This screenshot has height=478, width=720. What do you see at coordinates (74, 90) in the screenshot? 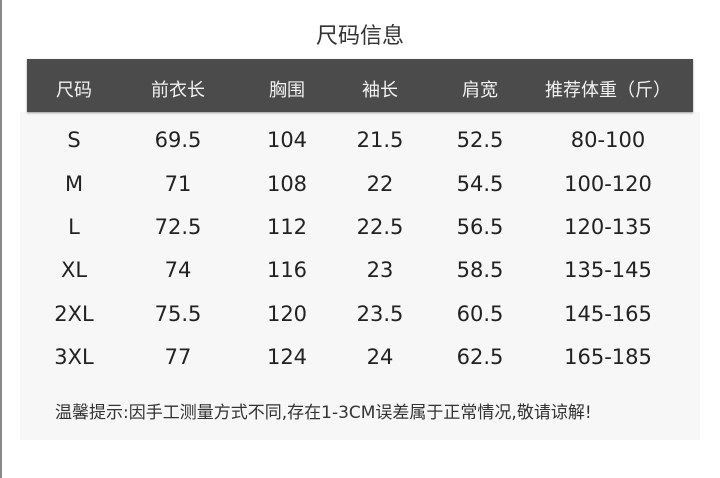
I see `column-header: 尺码` at bounding box center [74, 90].